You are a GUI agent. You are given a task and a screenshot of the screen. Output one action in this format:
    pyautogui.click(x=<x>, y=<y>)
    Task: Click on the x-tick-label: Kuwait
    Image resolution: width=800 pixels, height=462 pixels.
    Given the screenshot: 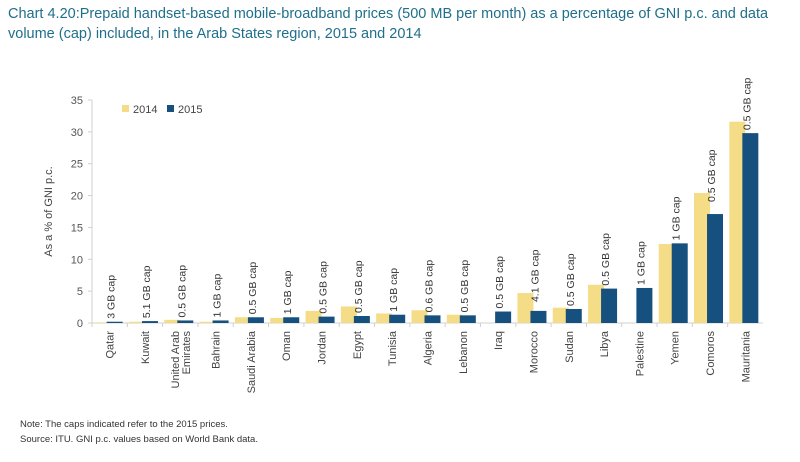 What is the action you would take?
    pyautogui.click(x=146, y=347)
    